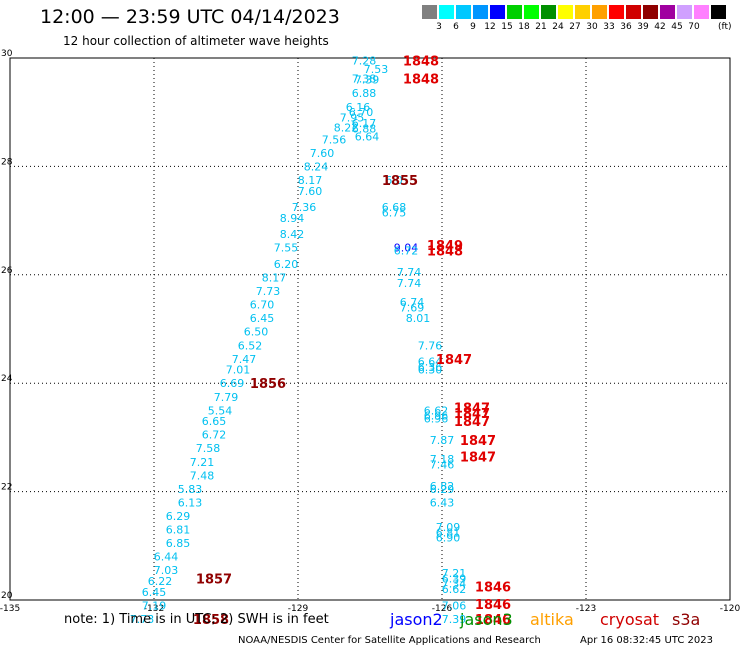  Describe the element at coordinates (660, 27) in the screenshot. I see `color-scale-label: 42` at that location.